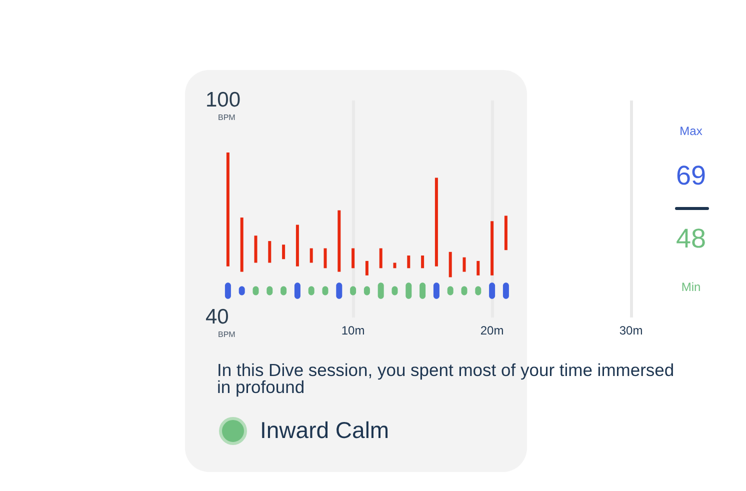 The height and width of the screenshot is (491, 746). I want to click on y-tick-label: 40, so click(217, 317).